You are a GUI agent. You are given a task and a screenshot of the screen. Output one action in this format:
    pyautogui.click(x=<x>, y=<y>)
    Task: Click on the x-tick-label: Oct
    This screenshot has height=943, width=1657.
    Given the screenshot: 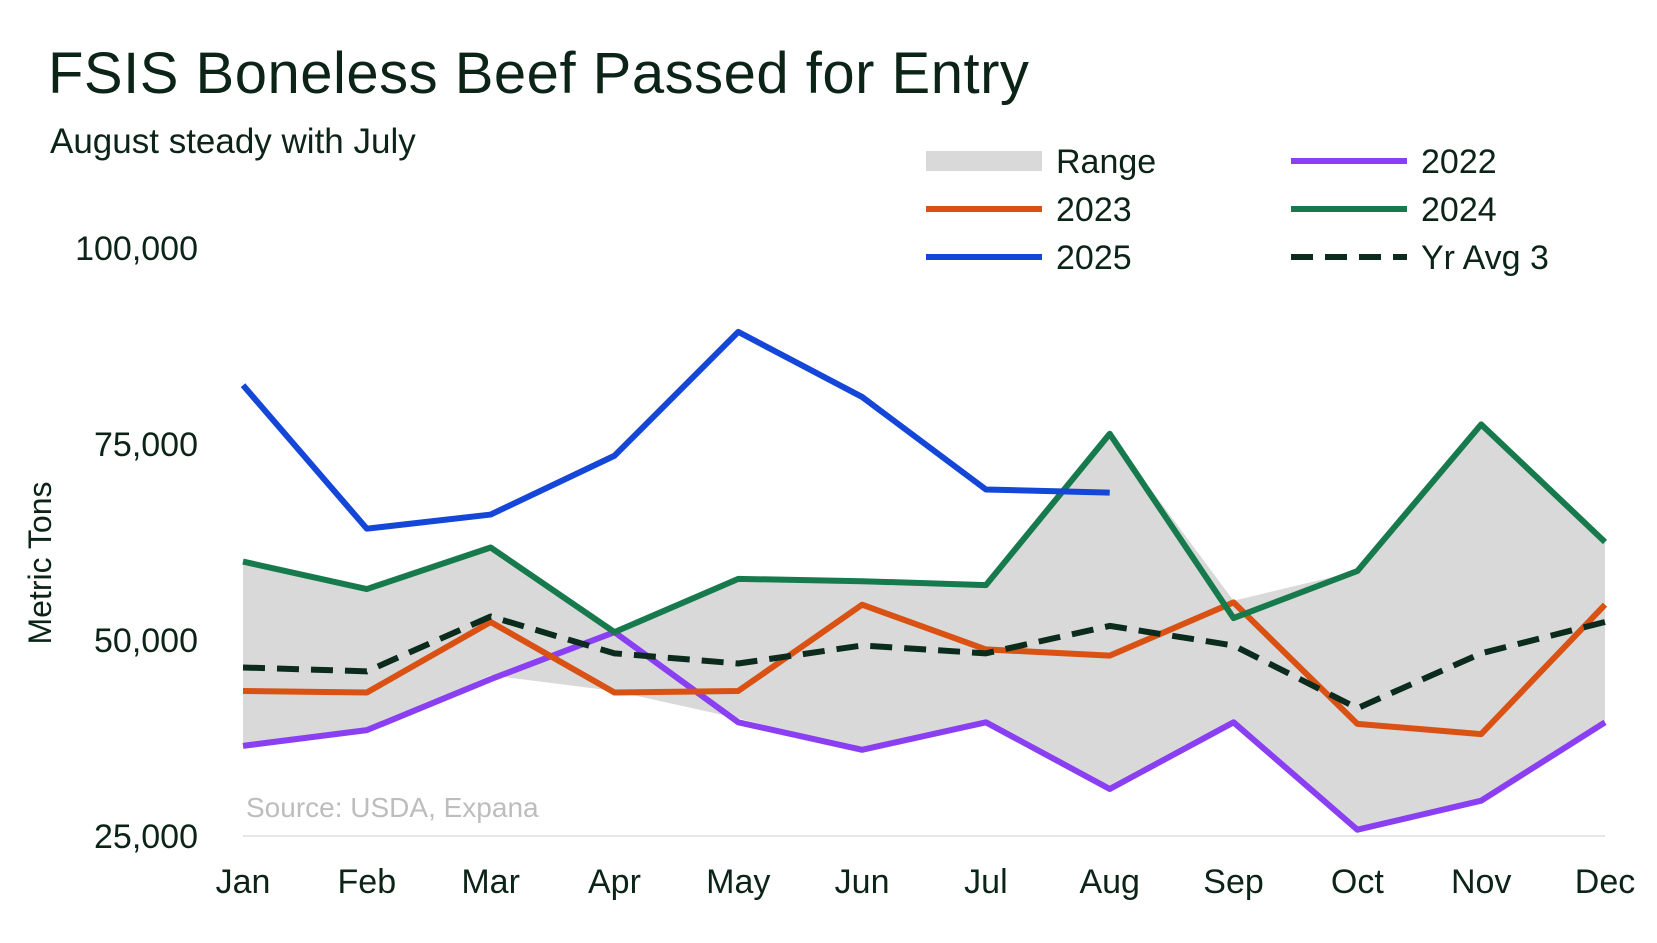 What is the action you would take?
    pyautogui.click(x=1357, y=882)
    